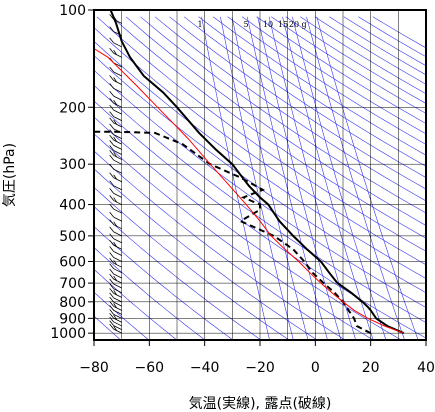 The width and height of the screenshot is (435, 412). What do you see at coordinates (257, 358) in the screenshot?
I see `x-axis-ticks: −80 −60 −40 −20 0 20 40` at bounding box center [257, 358].